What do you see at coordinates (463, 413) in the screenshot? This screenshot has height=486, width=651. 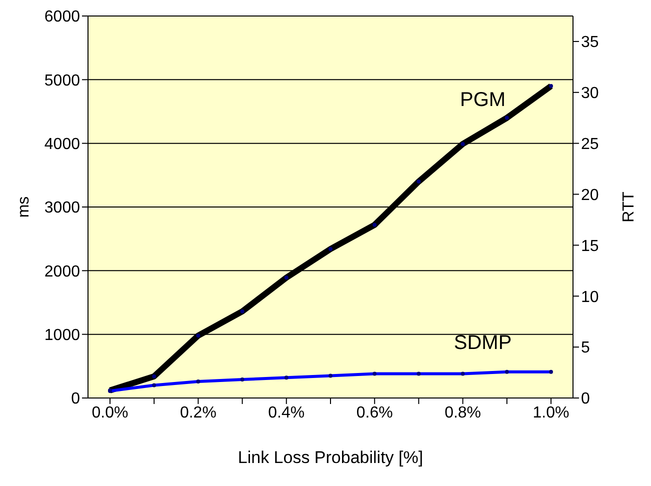 I see `x-tick-label: 0.8%` at bounding box center [463, 413].